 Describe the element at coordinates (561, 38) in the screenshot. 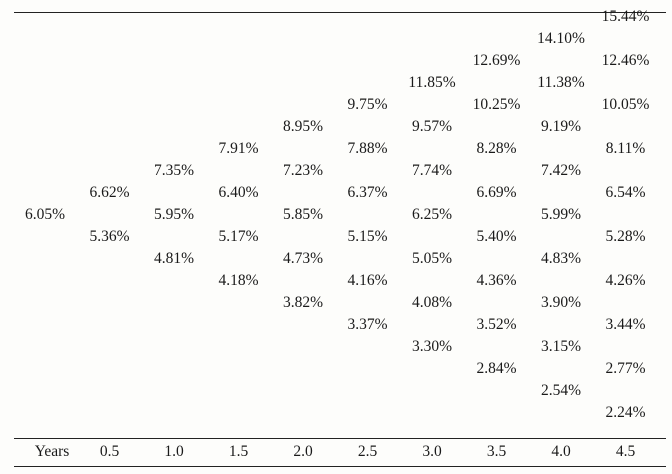

I see `rate-node: 14.10%` at that location.